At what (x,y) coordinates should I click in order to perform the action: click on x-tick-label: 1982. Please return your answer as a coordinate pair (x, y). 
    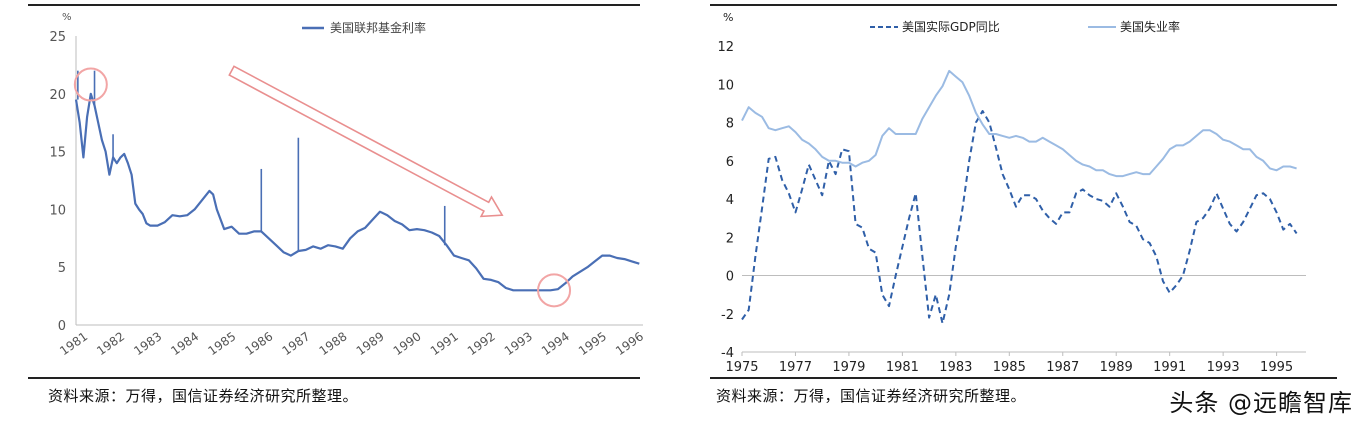
    Looking at the image, I should click on (110, 343).